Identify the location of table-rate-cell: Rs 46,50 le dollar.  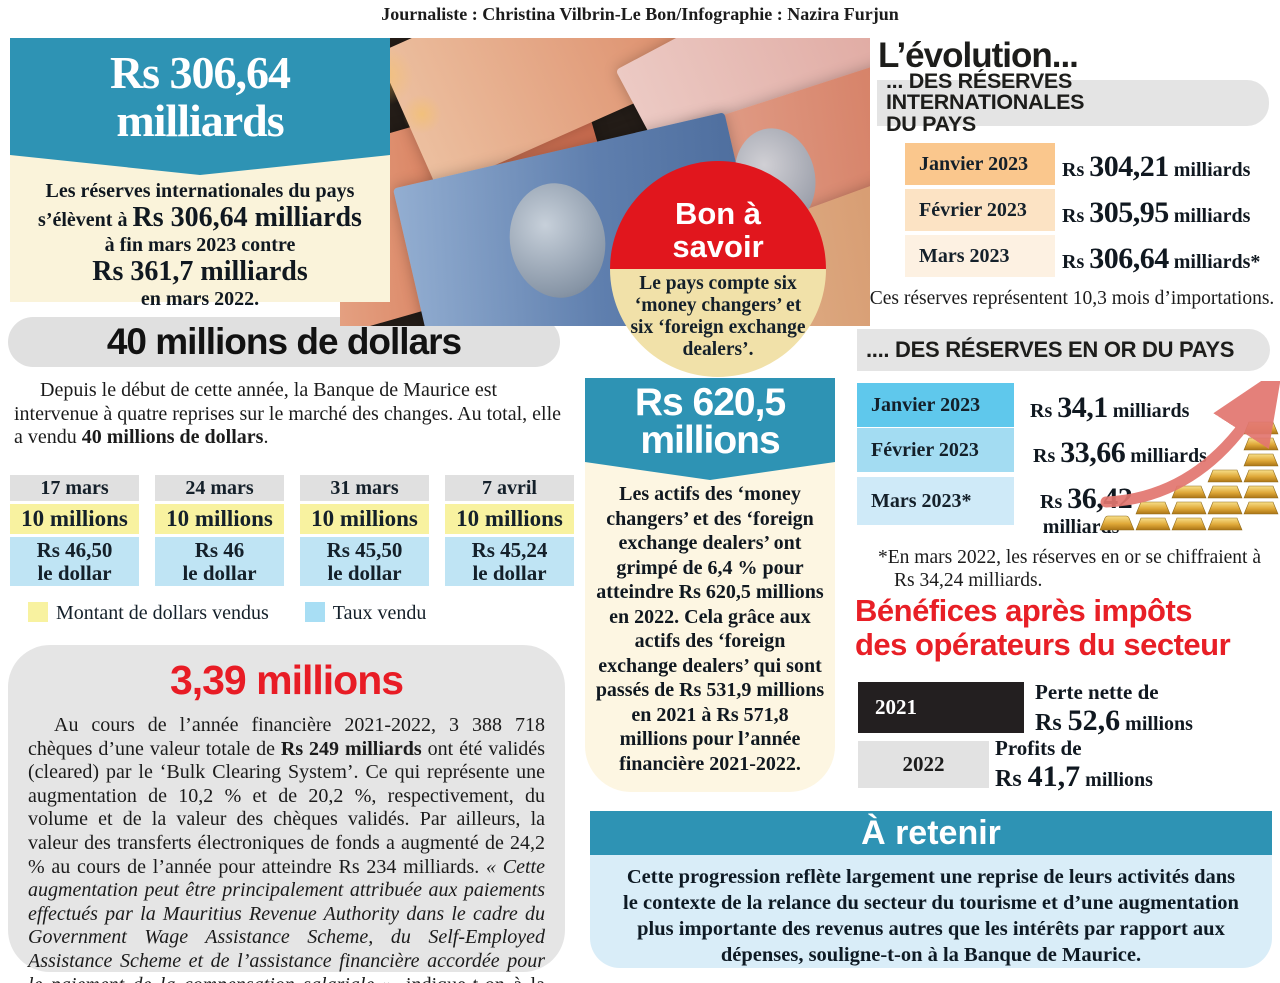
(74, 561).